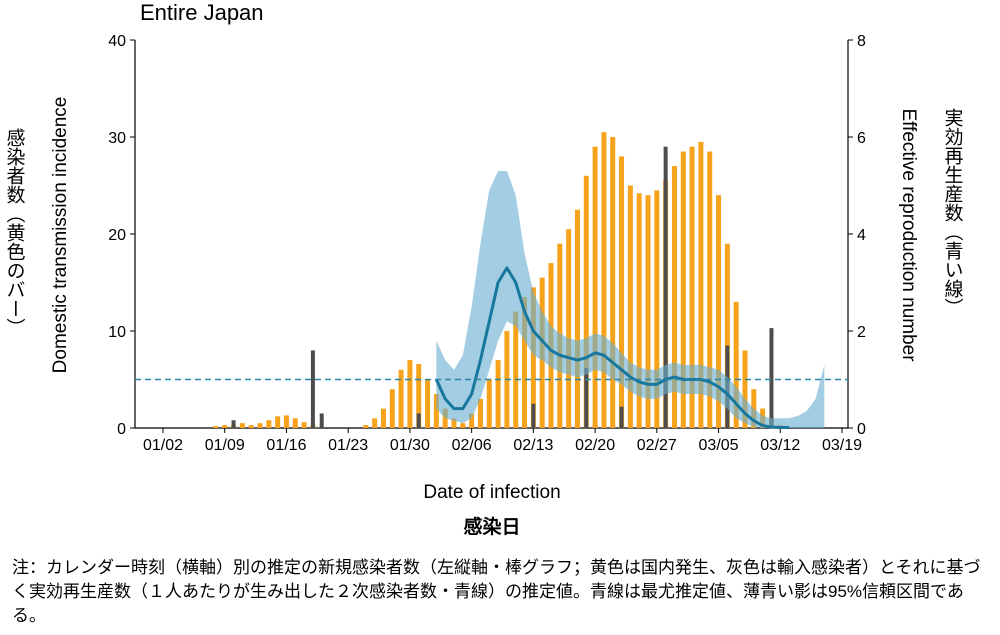 The image size is (1000, 635). I want to click on x-tick-label: 01/30, so click(410, 445).